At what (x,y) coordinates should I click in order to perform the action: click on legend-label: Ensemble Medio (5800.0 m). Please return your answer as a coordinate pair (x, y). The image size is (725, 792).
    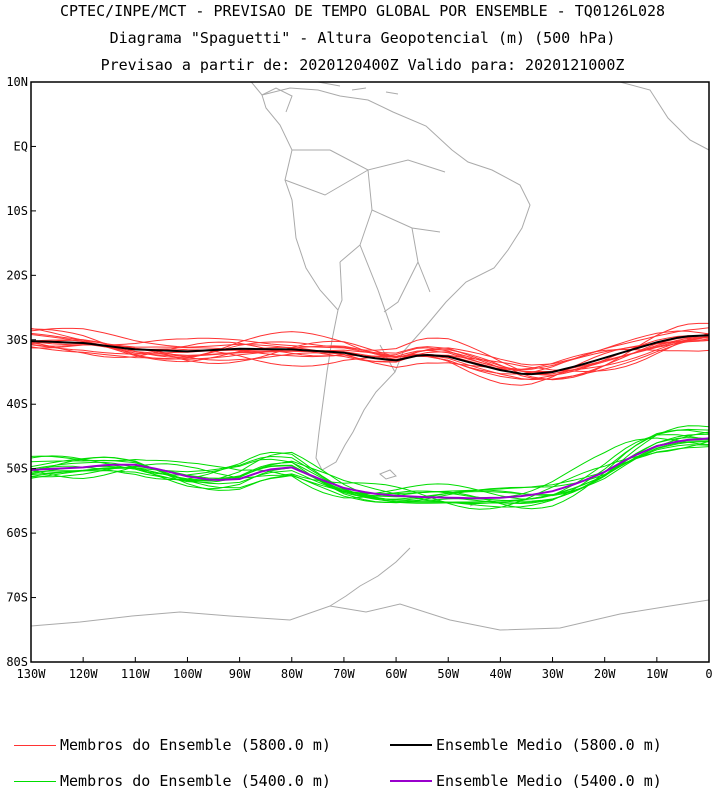
    Looking at the image, I should click on (549, 745).